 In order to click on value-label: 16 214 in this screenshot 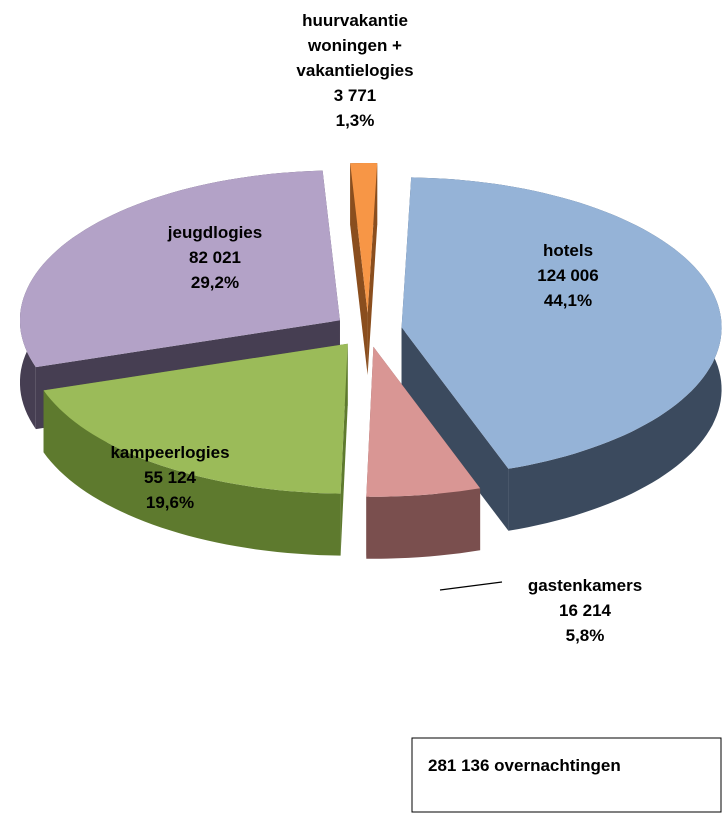, I will do `click(585, 610)`.